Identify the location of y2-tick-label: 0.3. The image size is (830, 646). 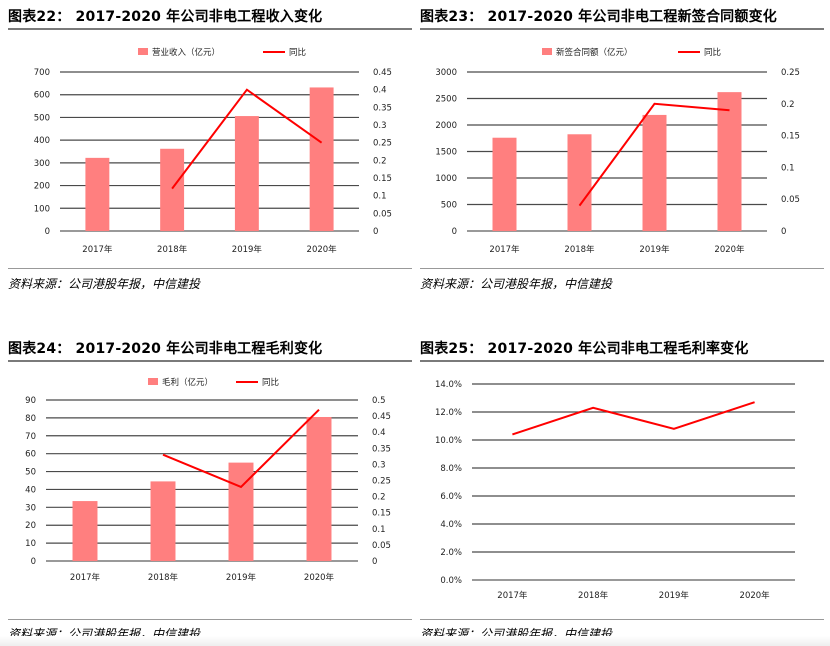
(379, 465).